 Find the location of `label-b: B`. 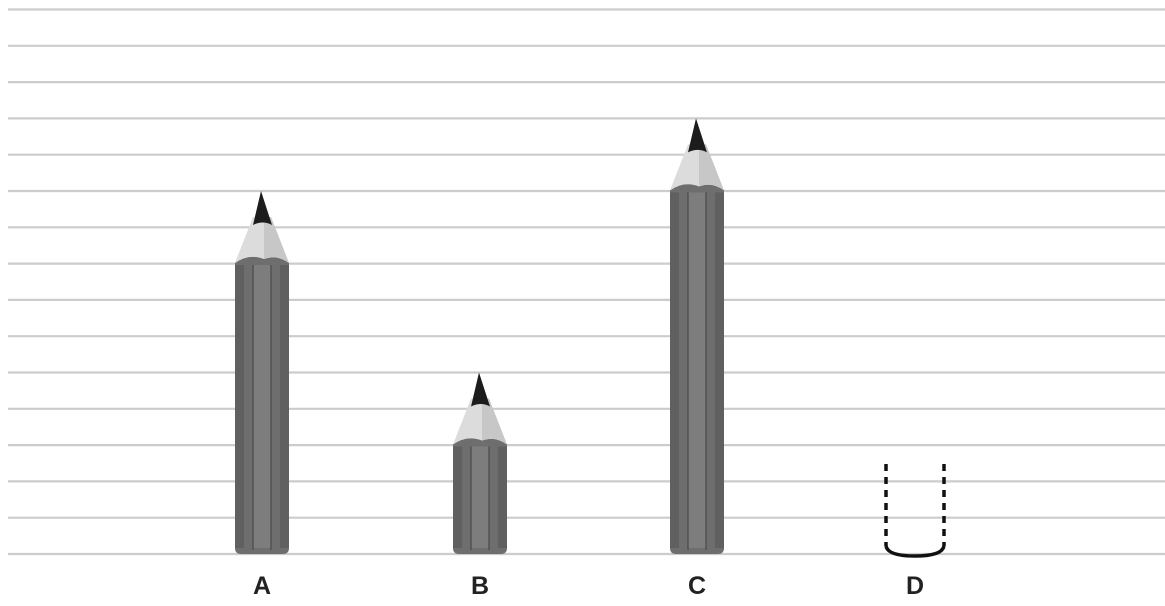

label-b: B is located at coordinates (480, 586).